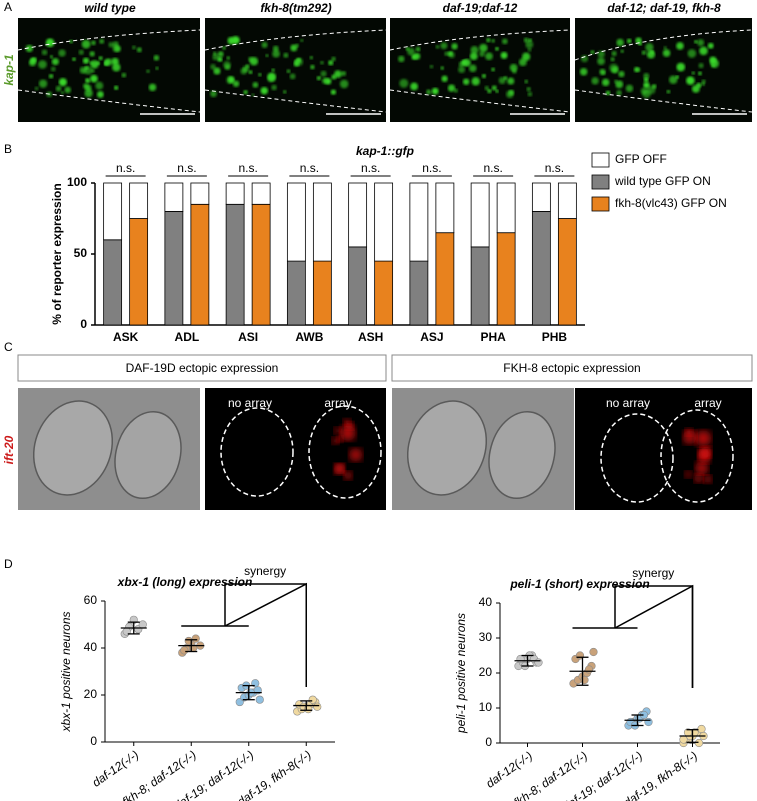  Describe the element at coordinates (81, 253) in the screenshot. I see `y-tick-label: 50` at that location.